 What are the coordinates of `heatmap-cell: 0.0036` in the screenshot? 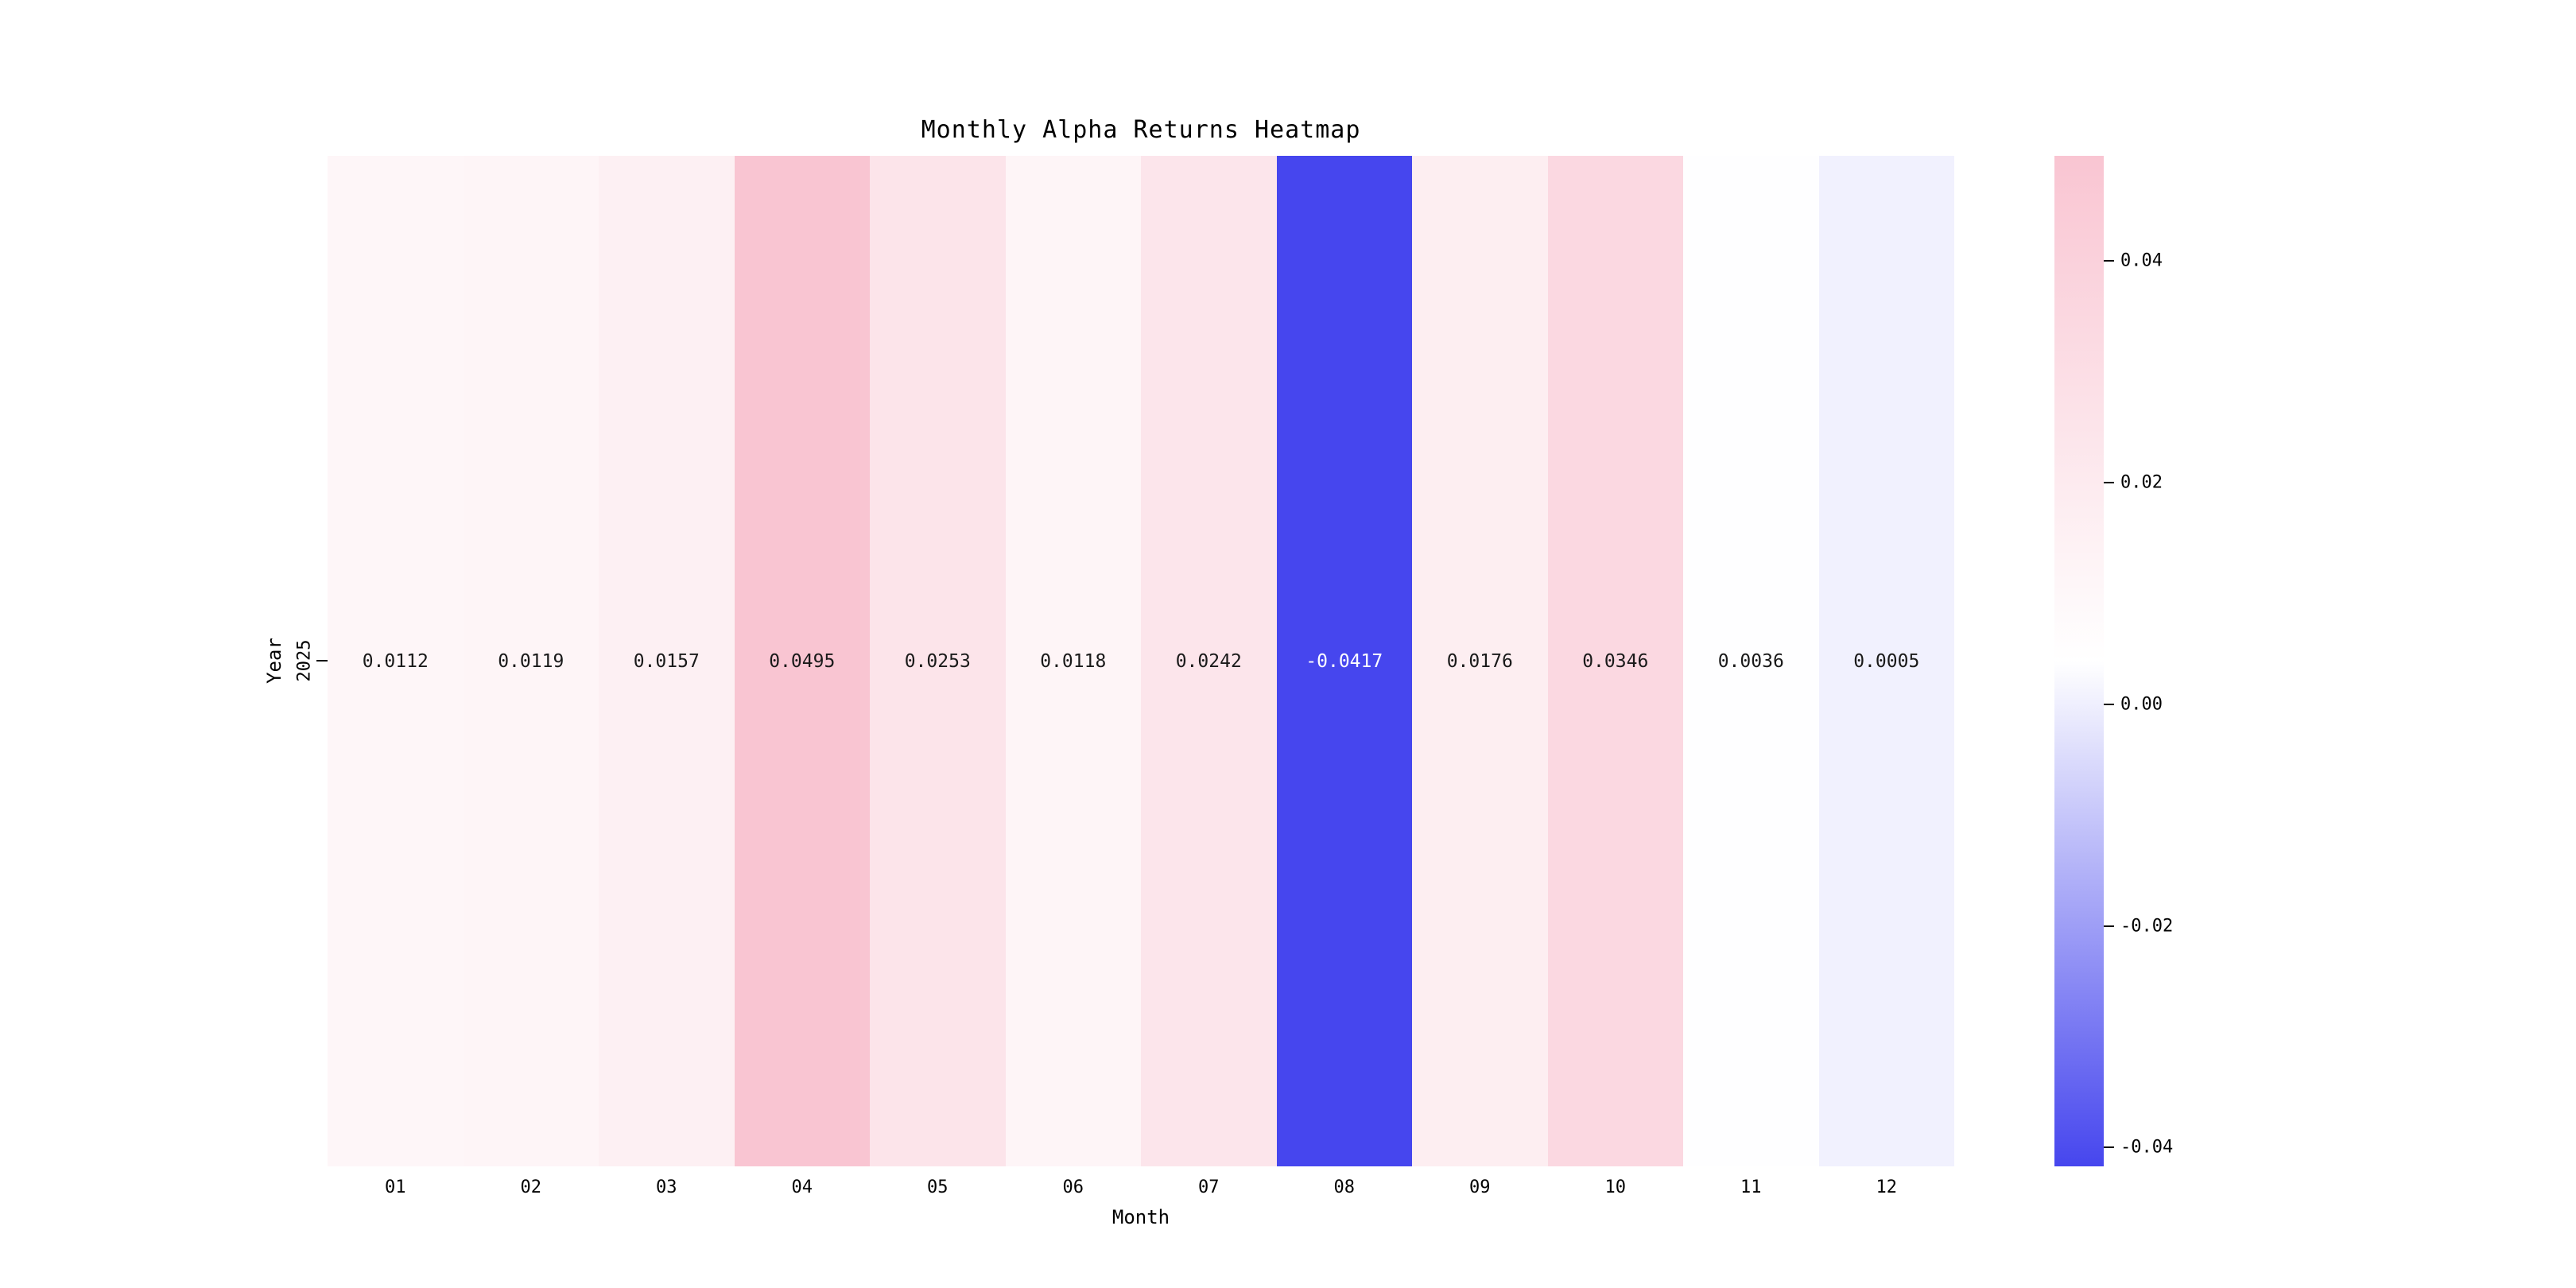 It's located at (1751, 661).